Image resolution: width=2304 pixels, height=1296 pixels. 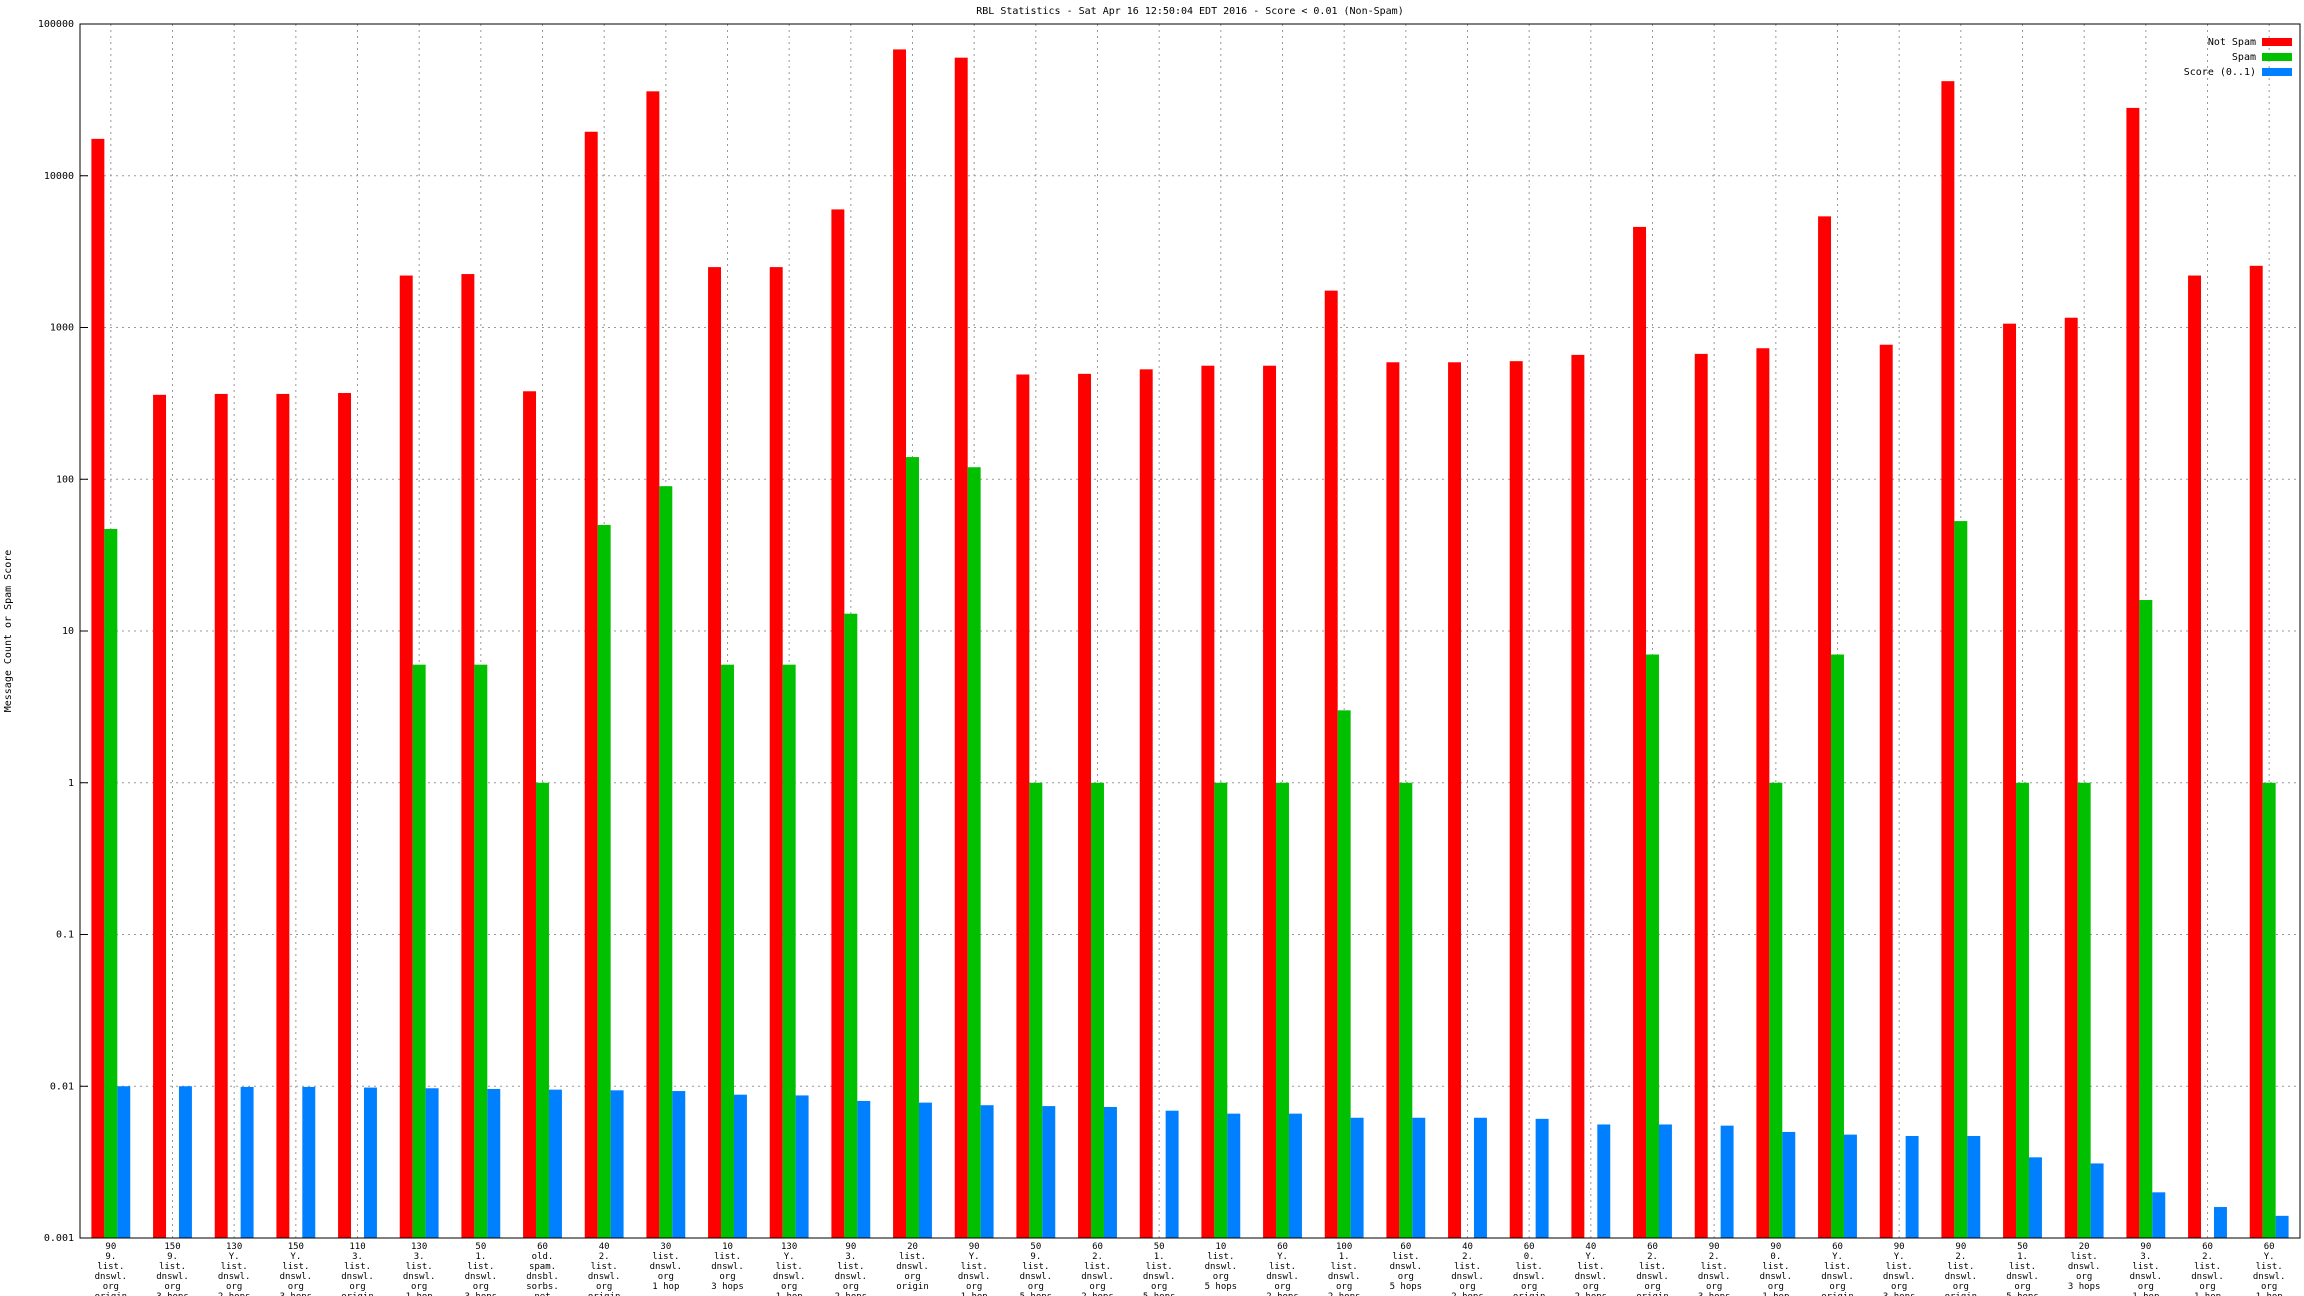 I want to click on x-tick-label: 60 Y. list. dnswl. org 2 hops, so click(x=1282, y=1269).